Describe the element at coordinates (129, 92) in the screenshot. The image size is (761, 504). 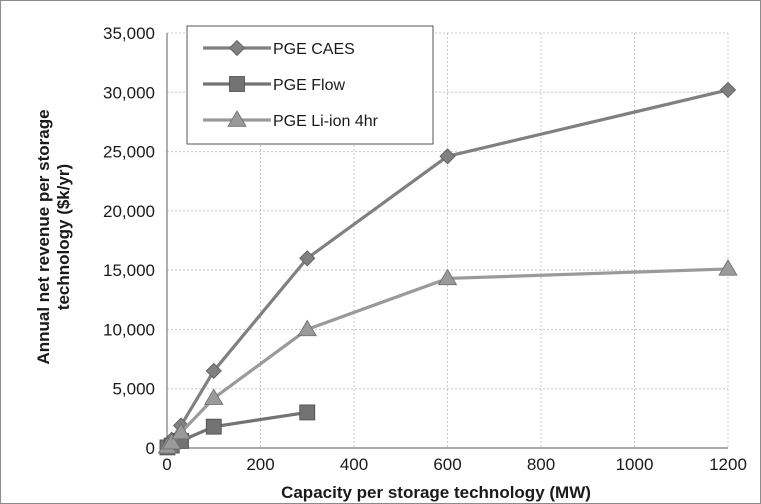
I see `y-tick-label: 30,000` at that location.